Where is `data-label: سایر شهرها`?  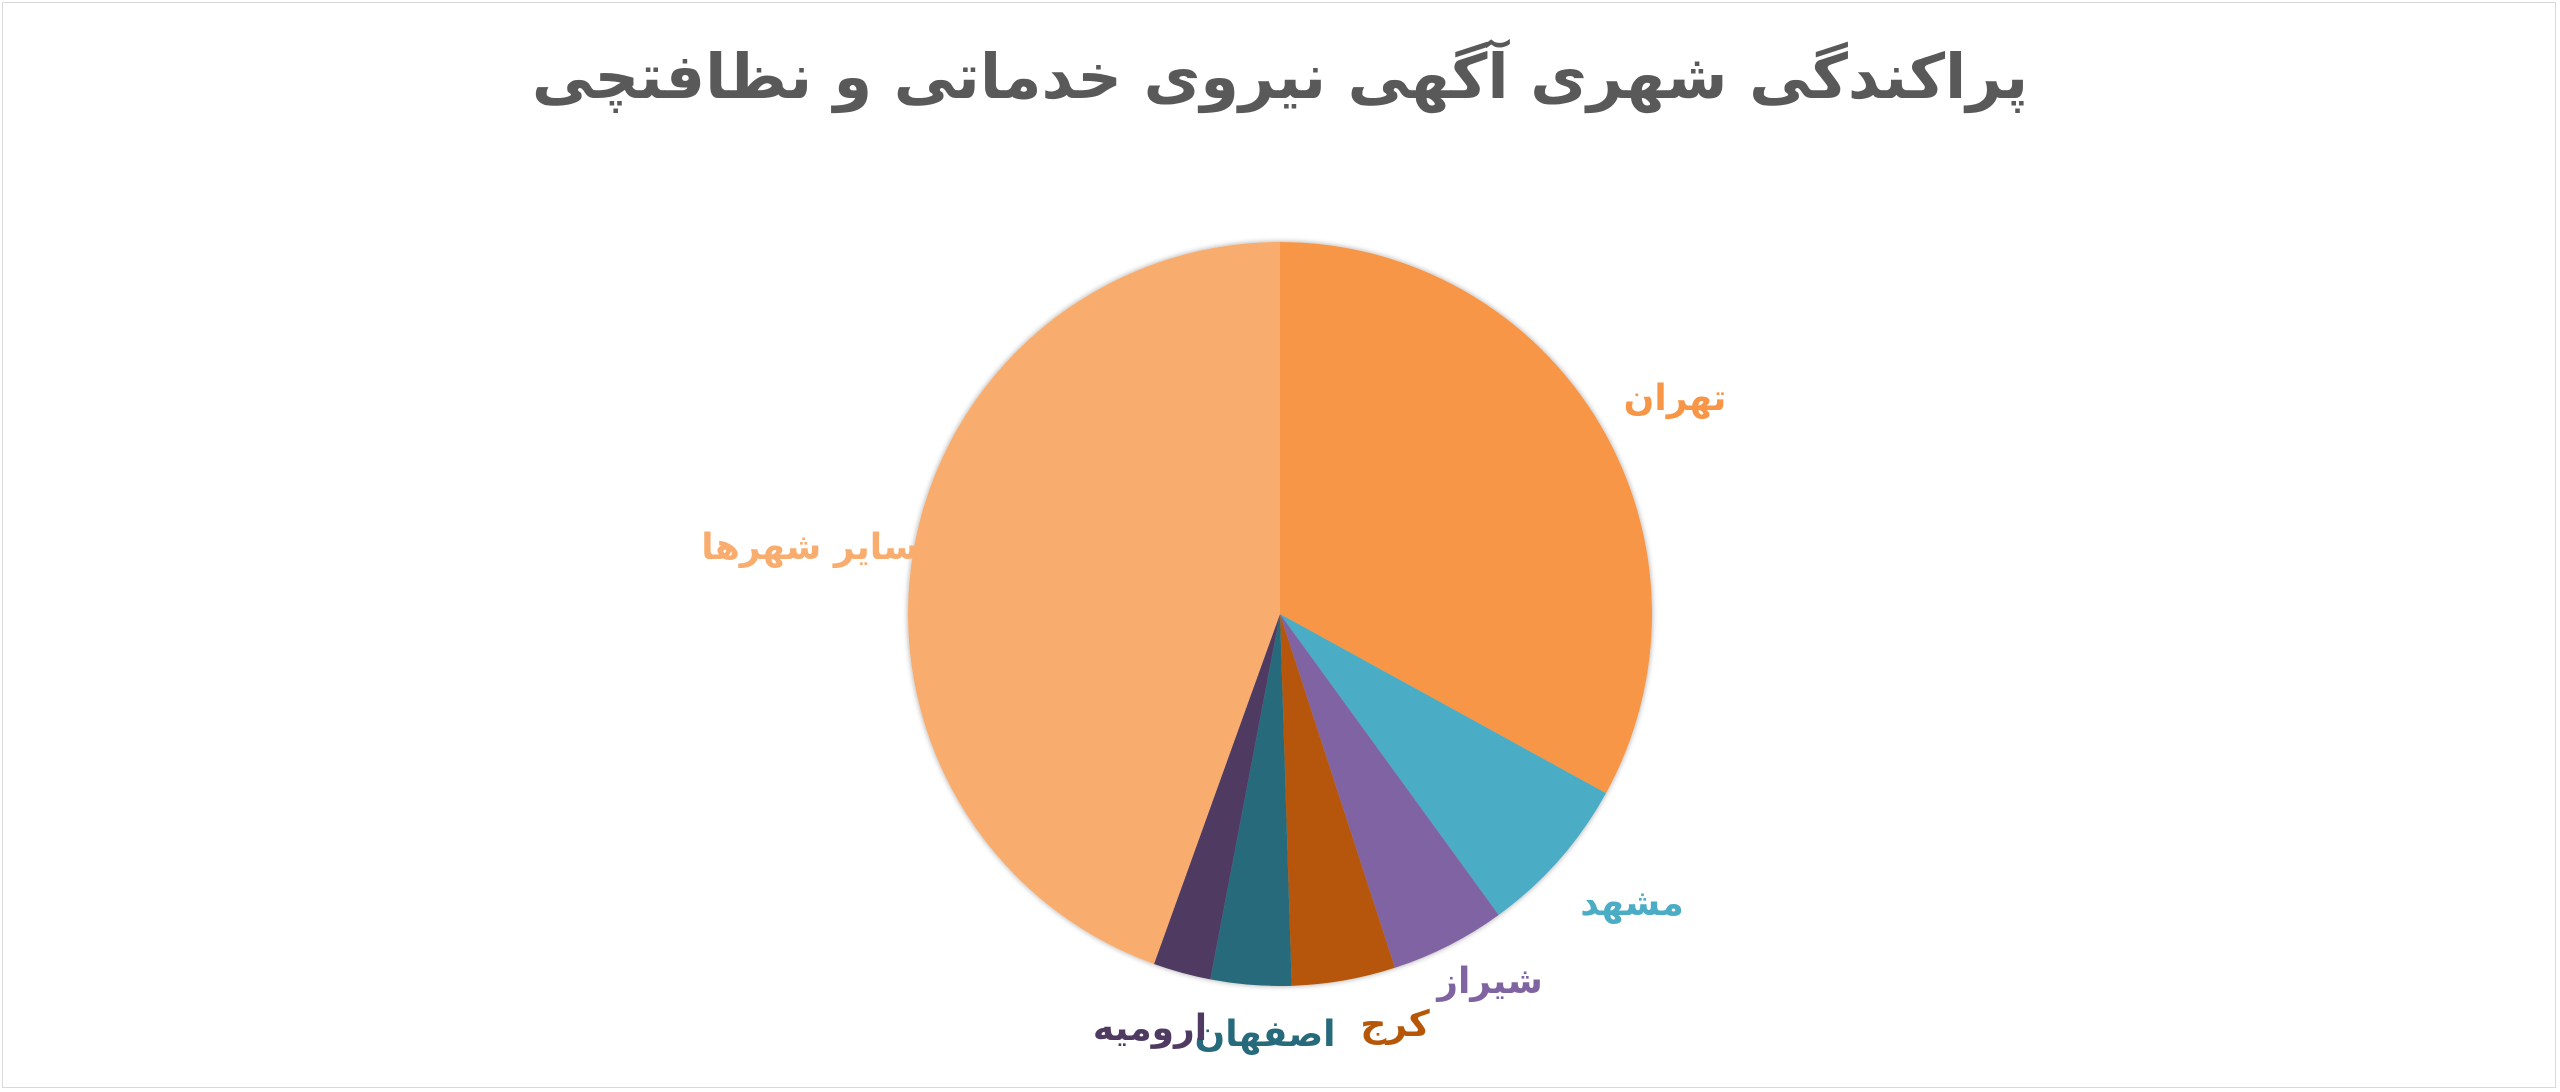 data-label: سایر شهرها is located at coordinates (809, 547).